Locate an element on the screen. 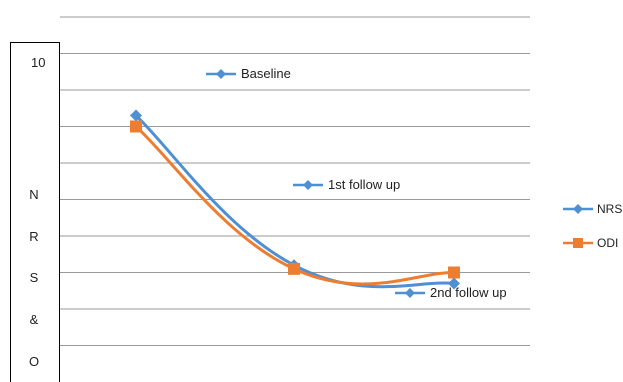  annotation-2nd-follow-up: 2nd follow up is located at coordinates (450, 292).